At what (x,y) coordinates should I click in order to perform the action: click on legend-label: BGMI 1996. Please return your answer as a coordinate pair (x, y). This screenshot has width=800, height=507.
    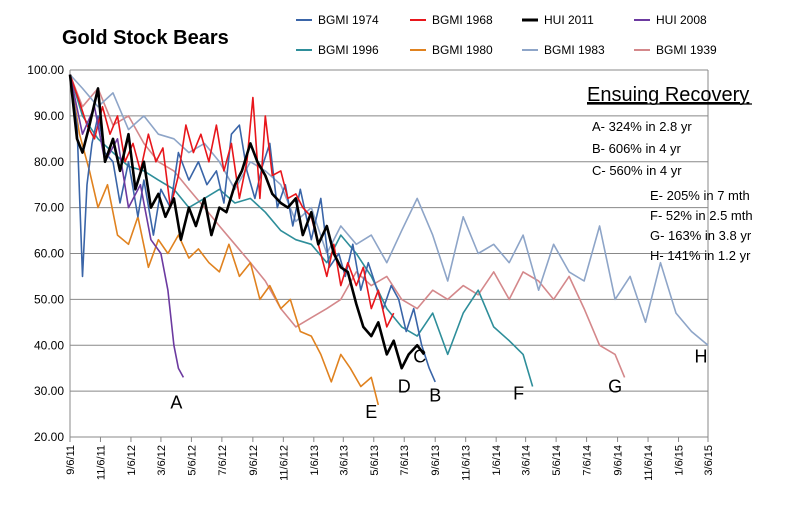
    Looking at the image, I should click on (348, 50).